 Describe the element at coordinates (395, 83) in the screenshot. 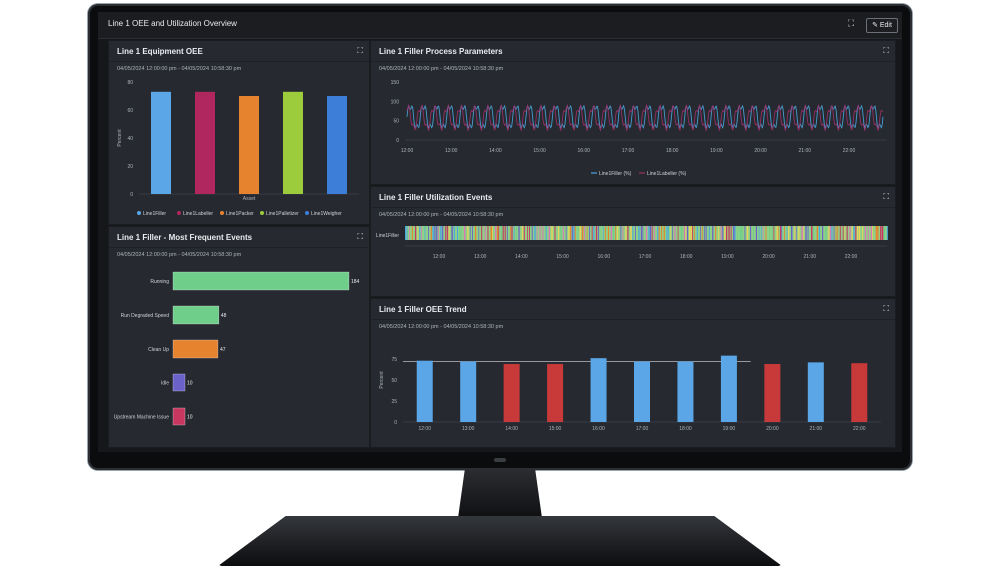

I see `y-tick-label: 150` at that location.